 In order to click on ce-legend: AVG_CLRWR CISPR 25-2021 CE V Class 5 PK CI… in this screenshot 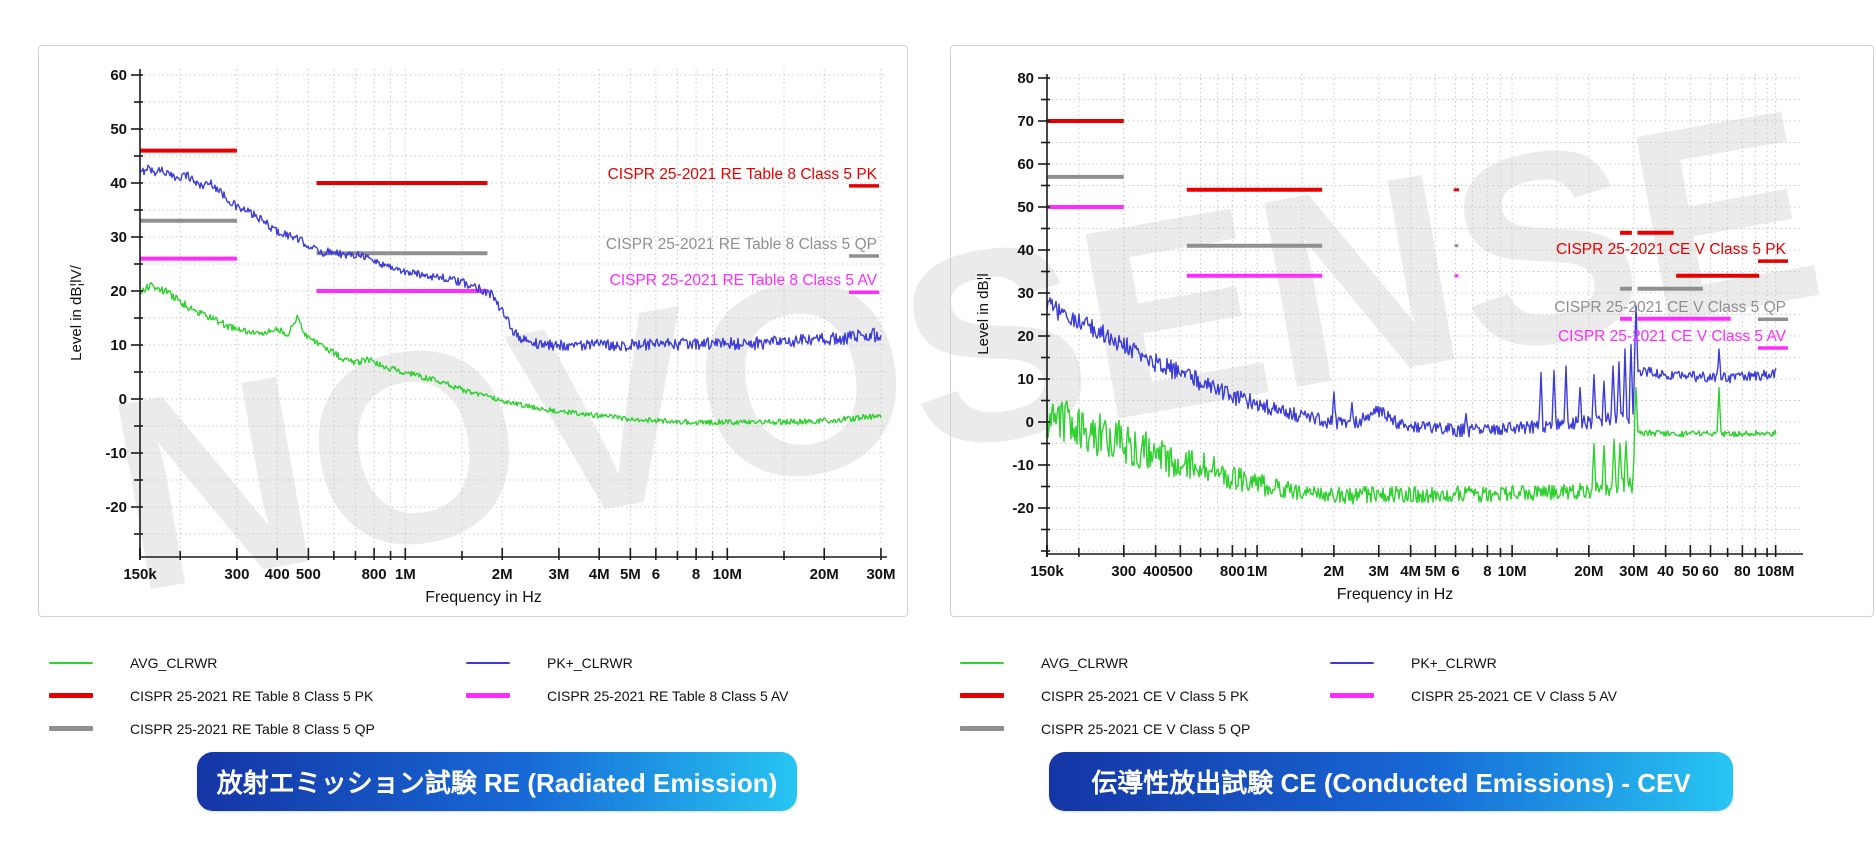, I will do `click(1410, 696)`.